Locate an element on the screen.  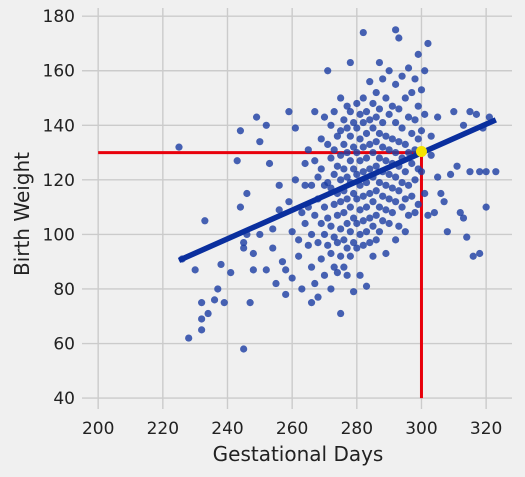
x-tick-label: 200 is located at coordinates (98, 429).